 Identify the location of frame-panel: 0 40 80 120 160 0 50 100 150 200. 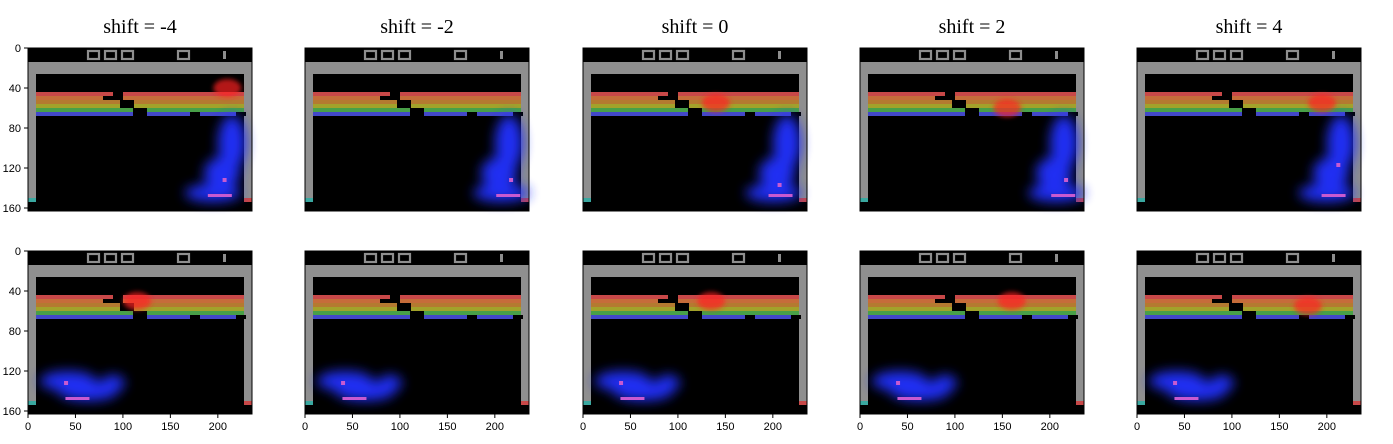
(128, 339).